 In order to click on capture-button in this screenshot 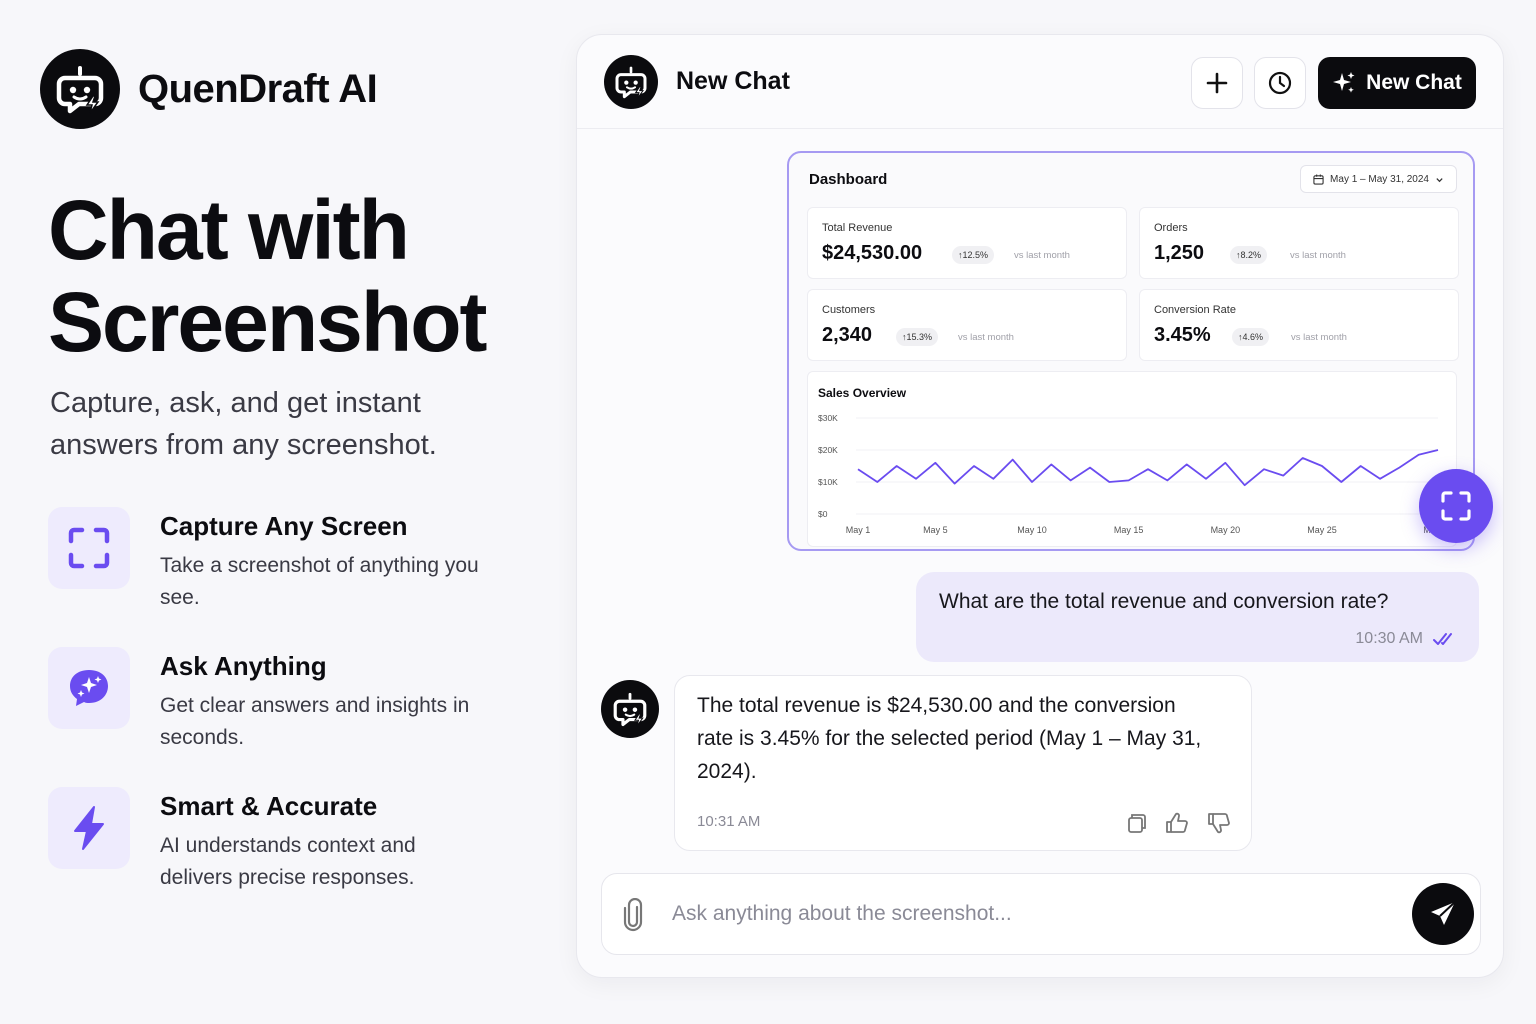, I will do `click(1456, 506)`.